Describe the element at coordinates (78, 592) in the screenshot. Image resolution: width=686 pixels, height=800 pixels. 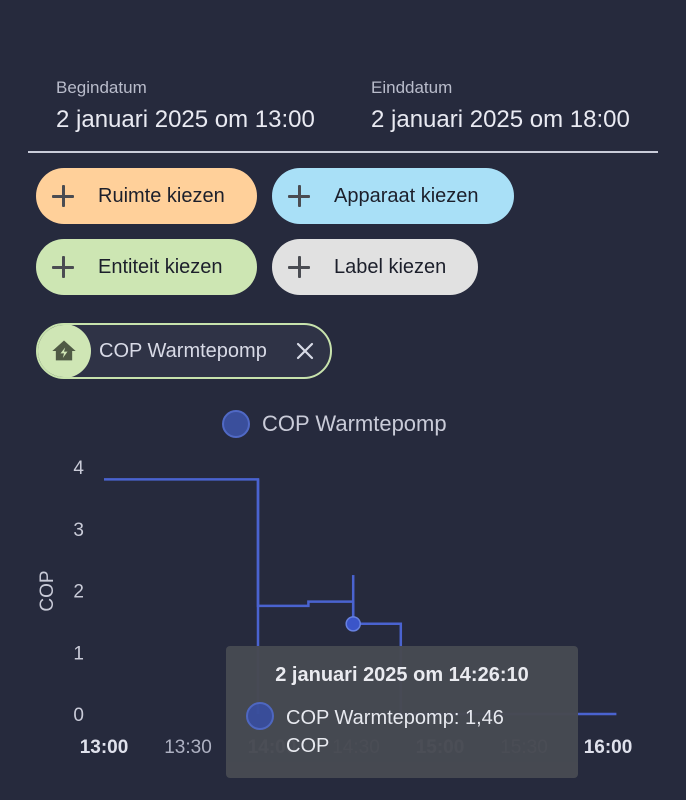
I see `y-tick-label: 2` at that location.